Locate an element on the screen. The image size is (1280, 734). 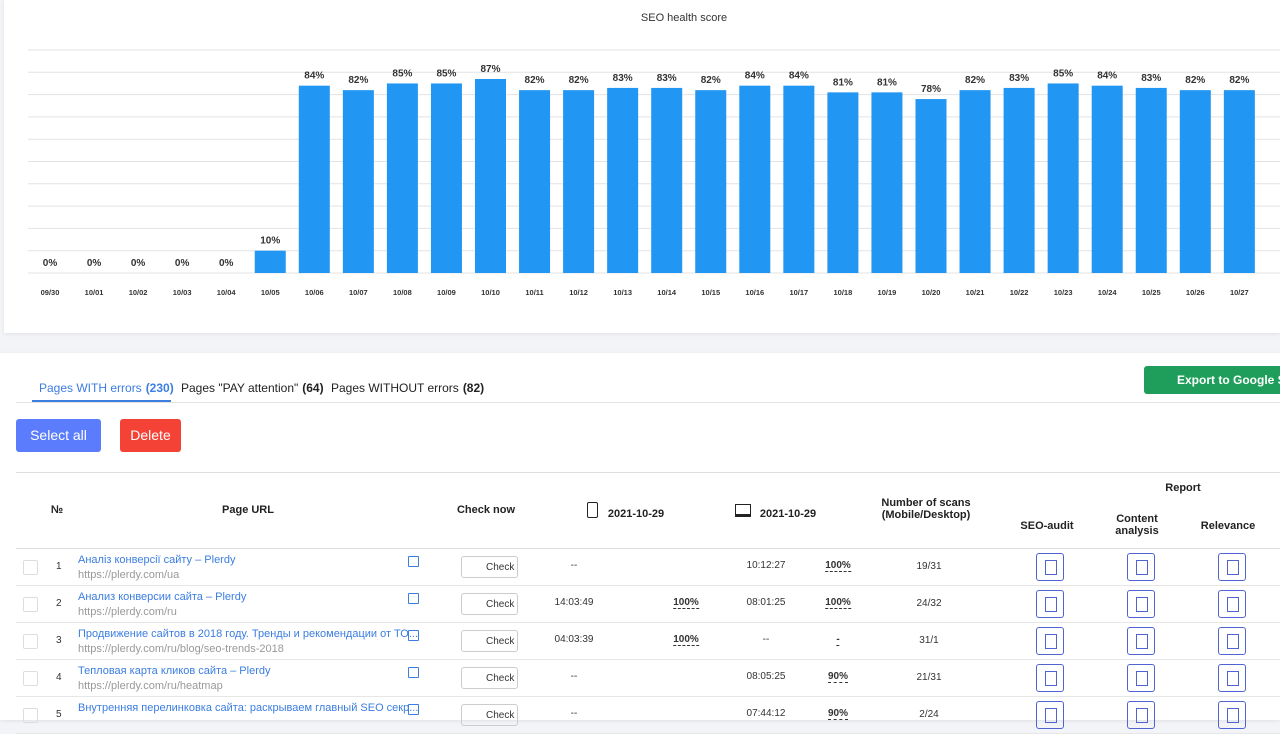
x-tick-label: 10/26 is located at coordinates (1195, 292).